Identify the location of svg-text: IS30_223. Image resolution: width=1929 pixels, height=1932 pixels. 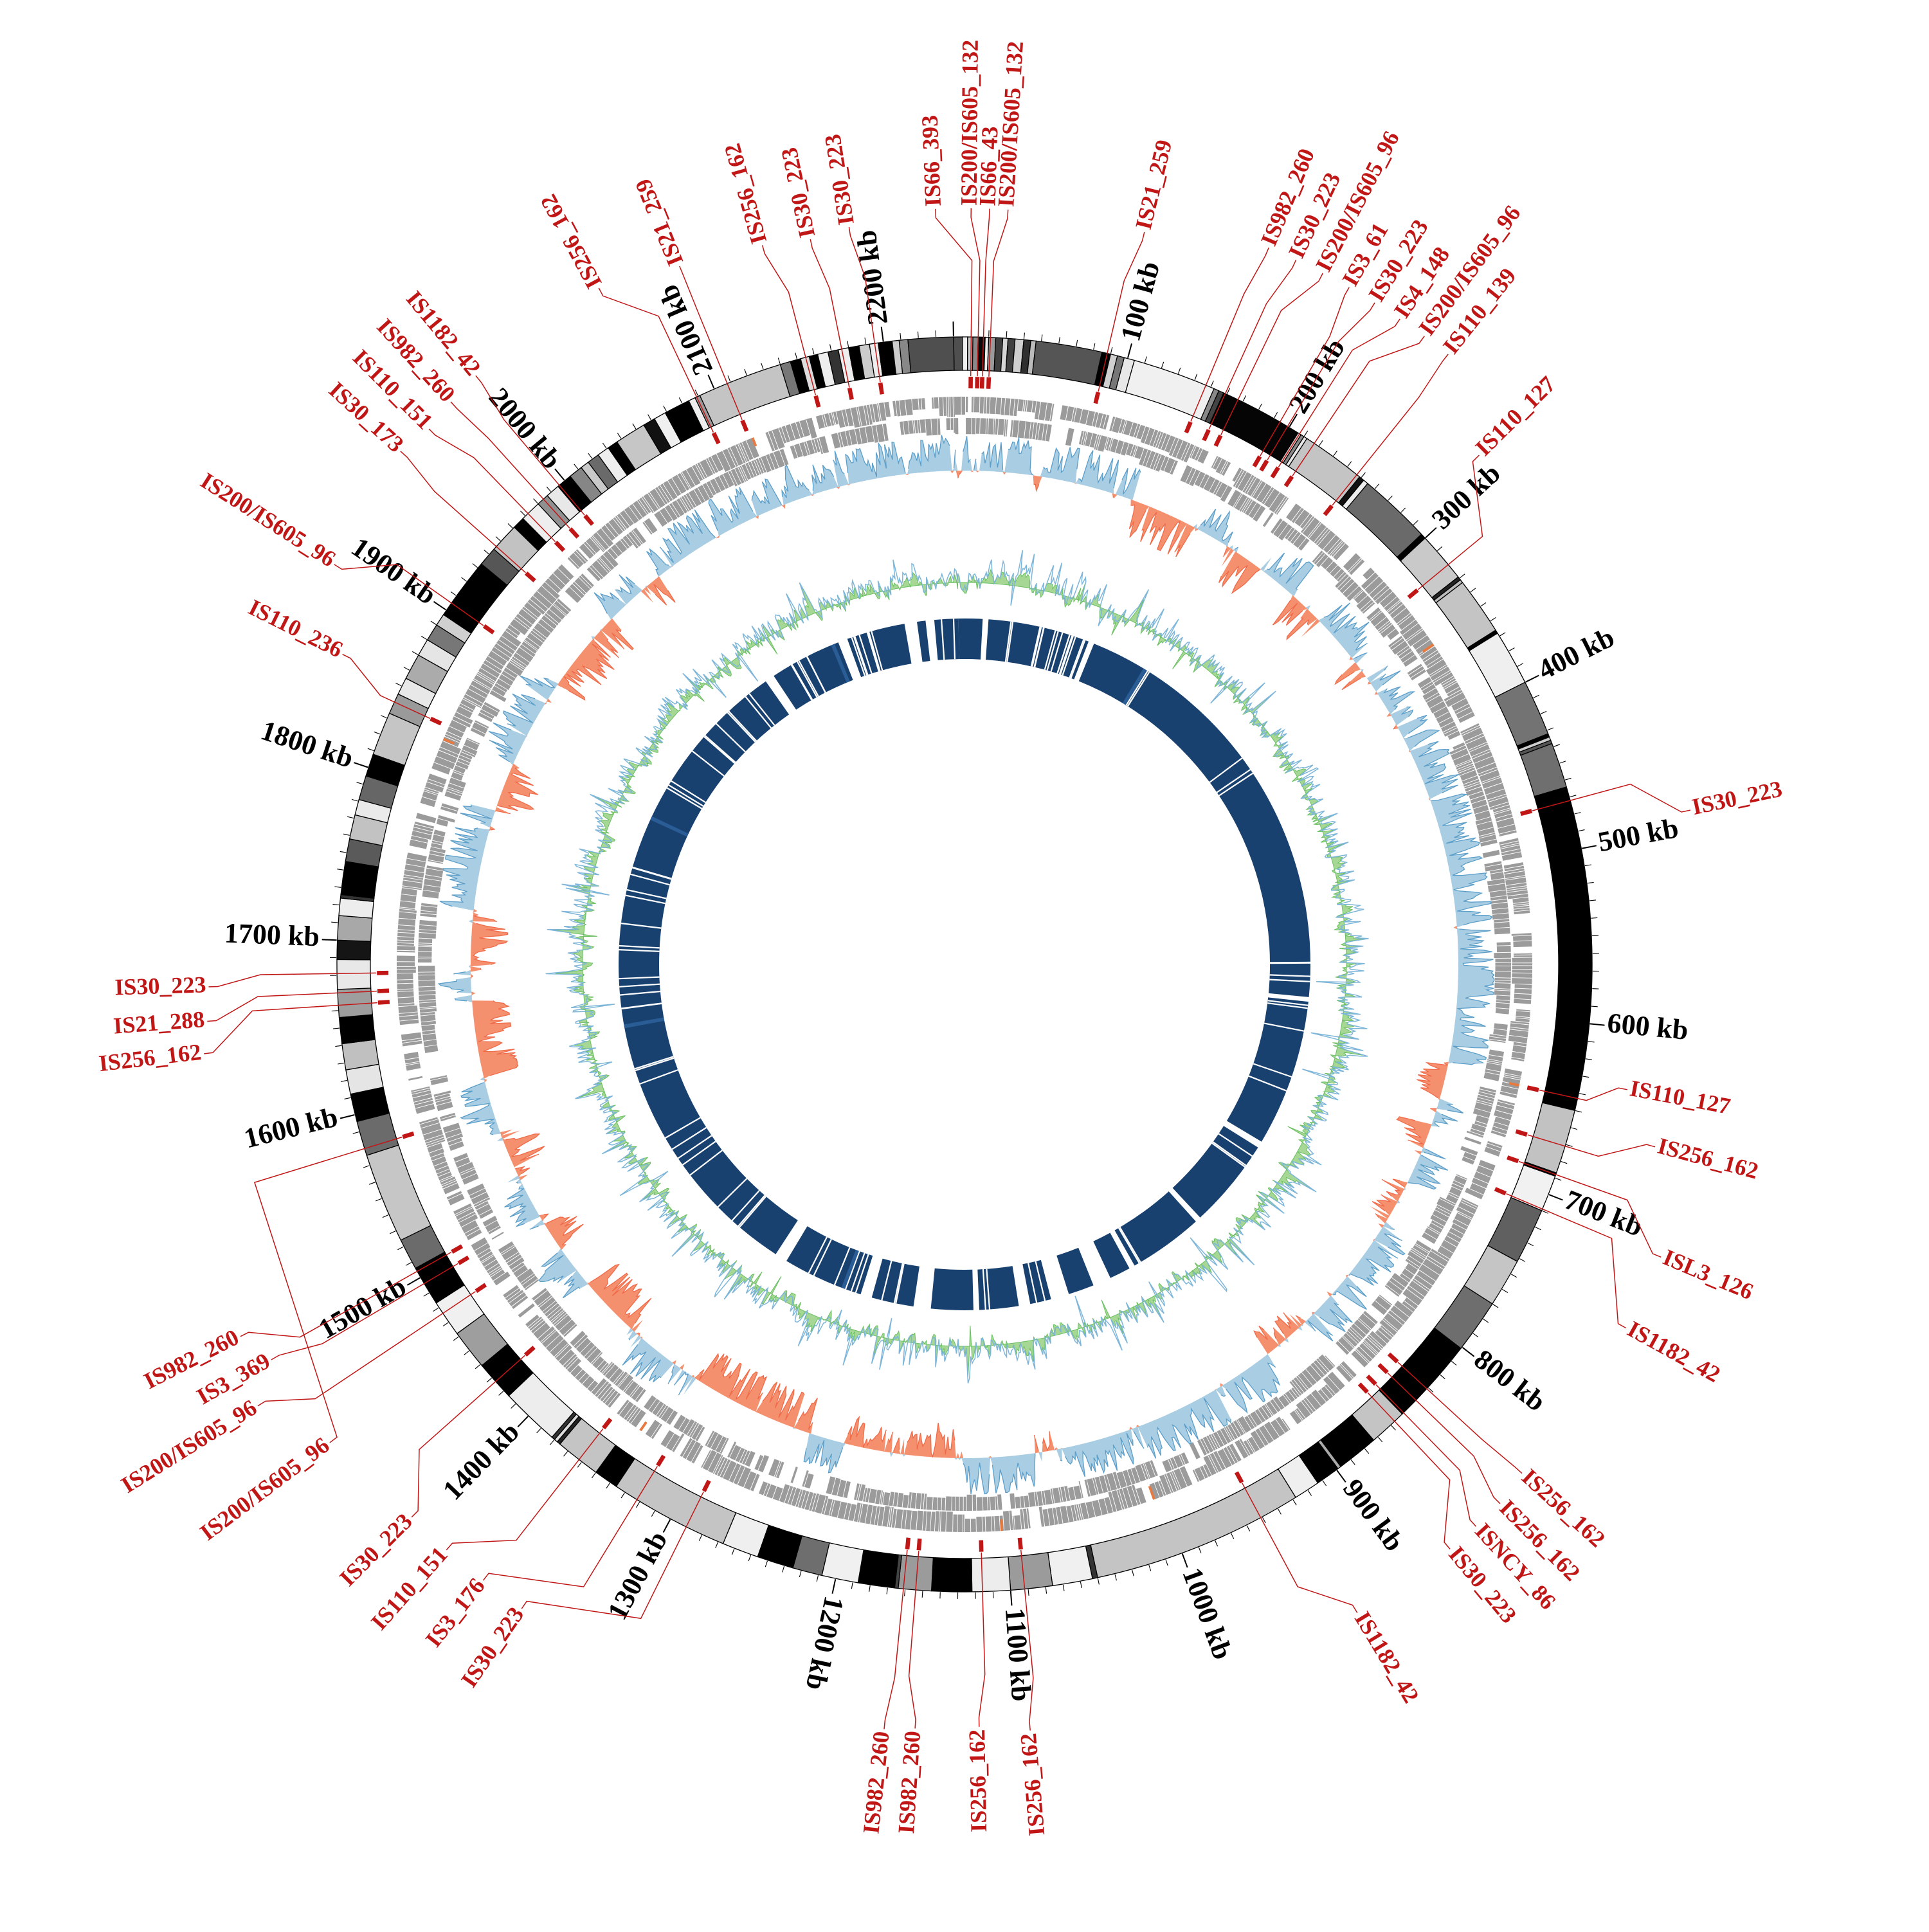
(160, 985).